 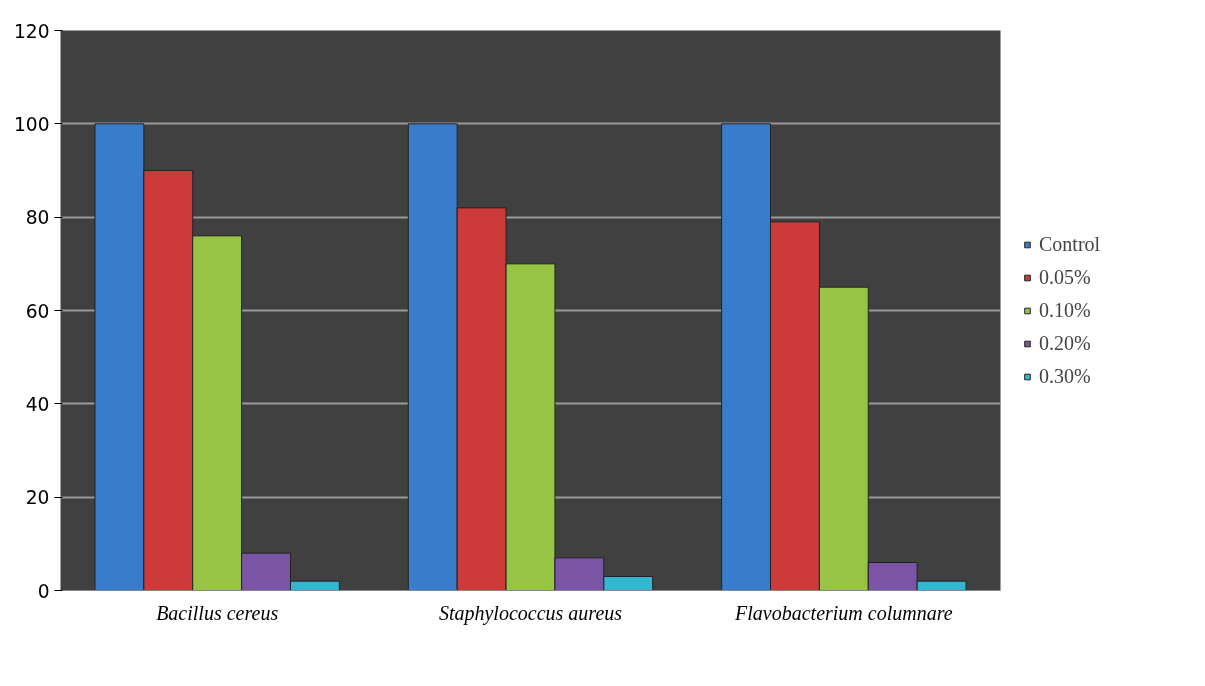 I want to click on x-tick-label: Flavobacterium columnare, so click(x=843, y=612).